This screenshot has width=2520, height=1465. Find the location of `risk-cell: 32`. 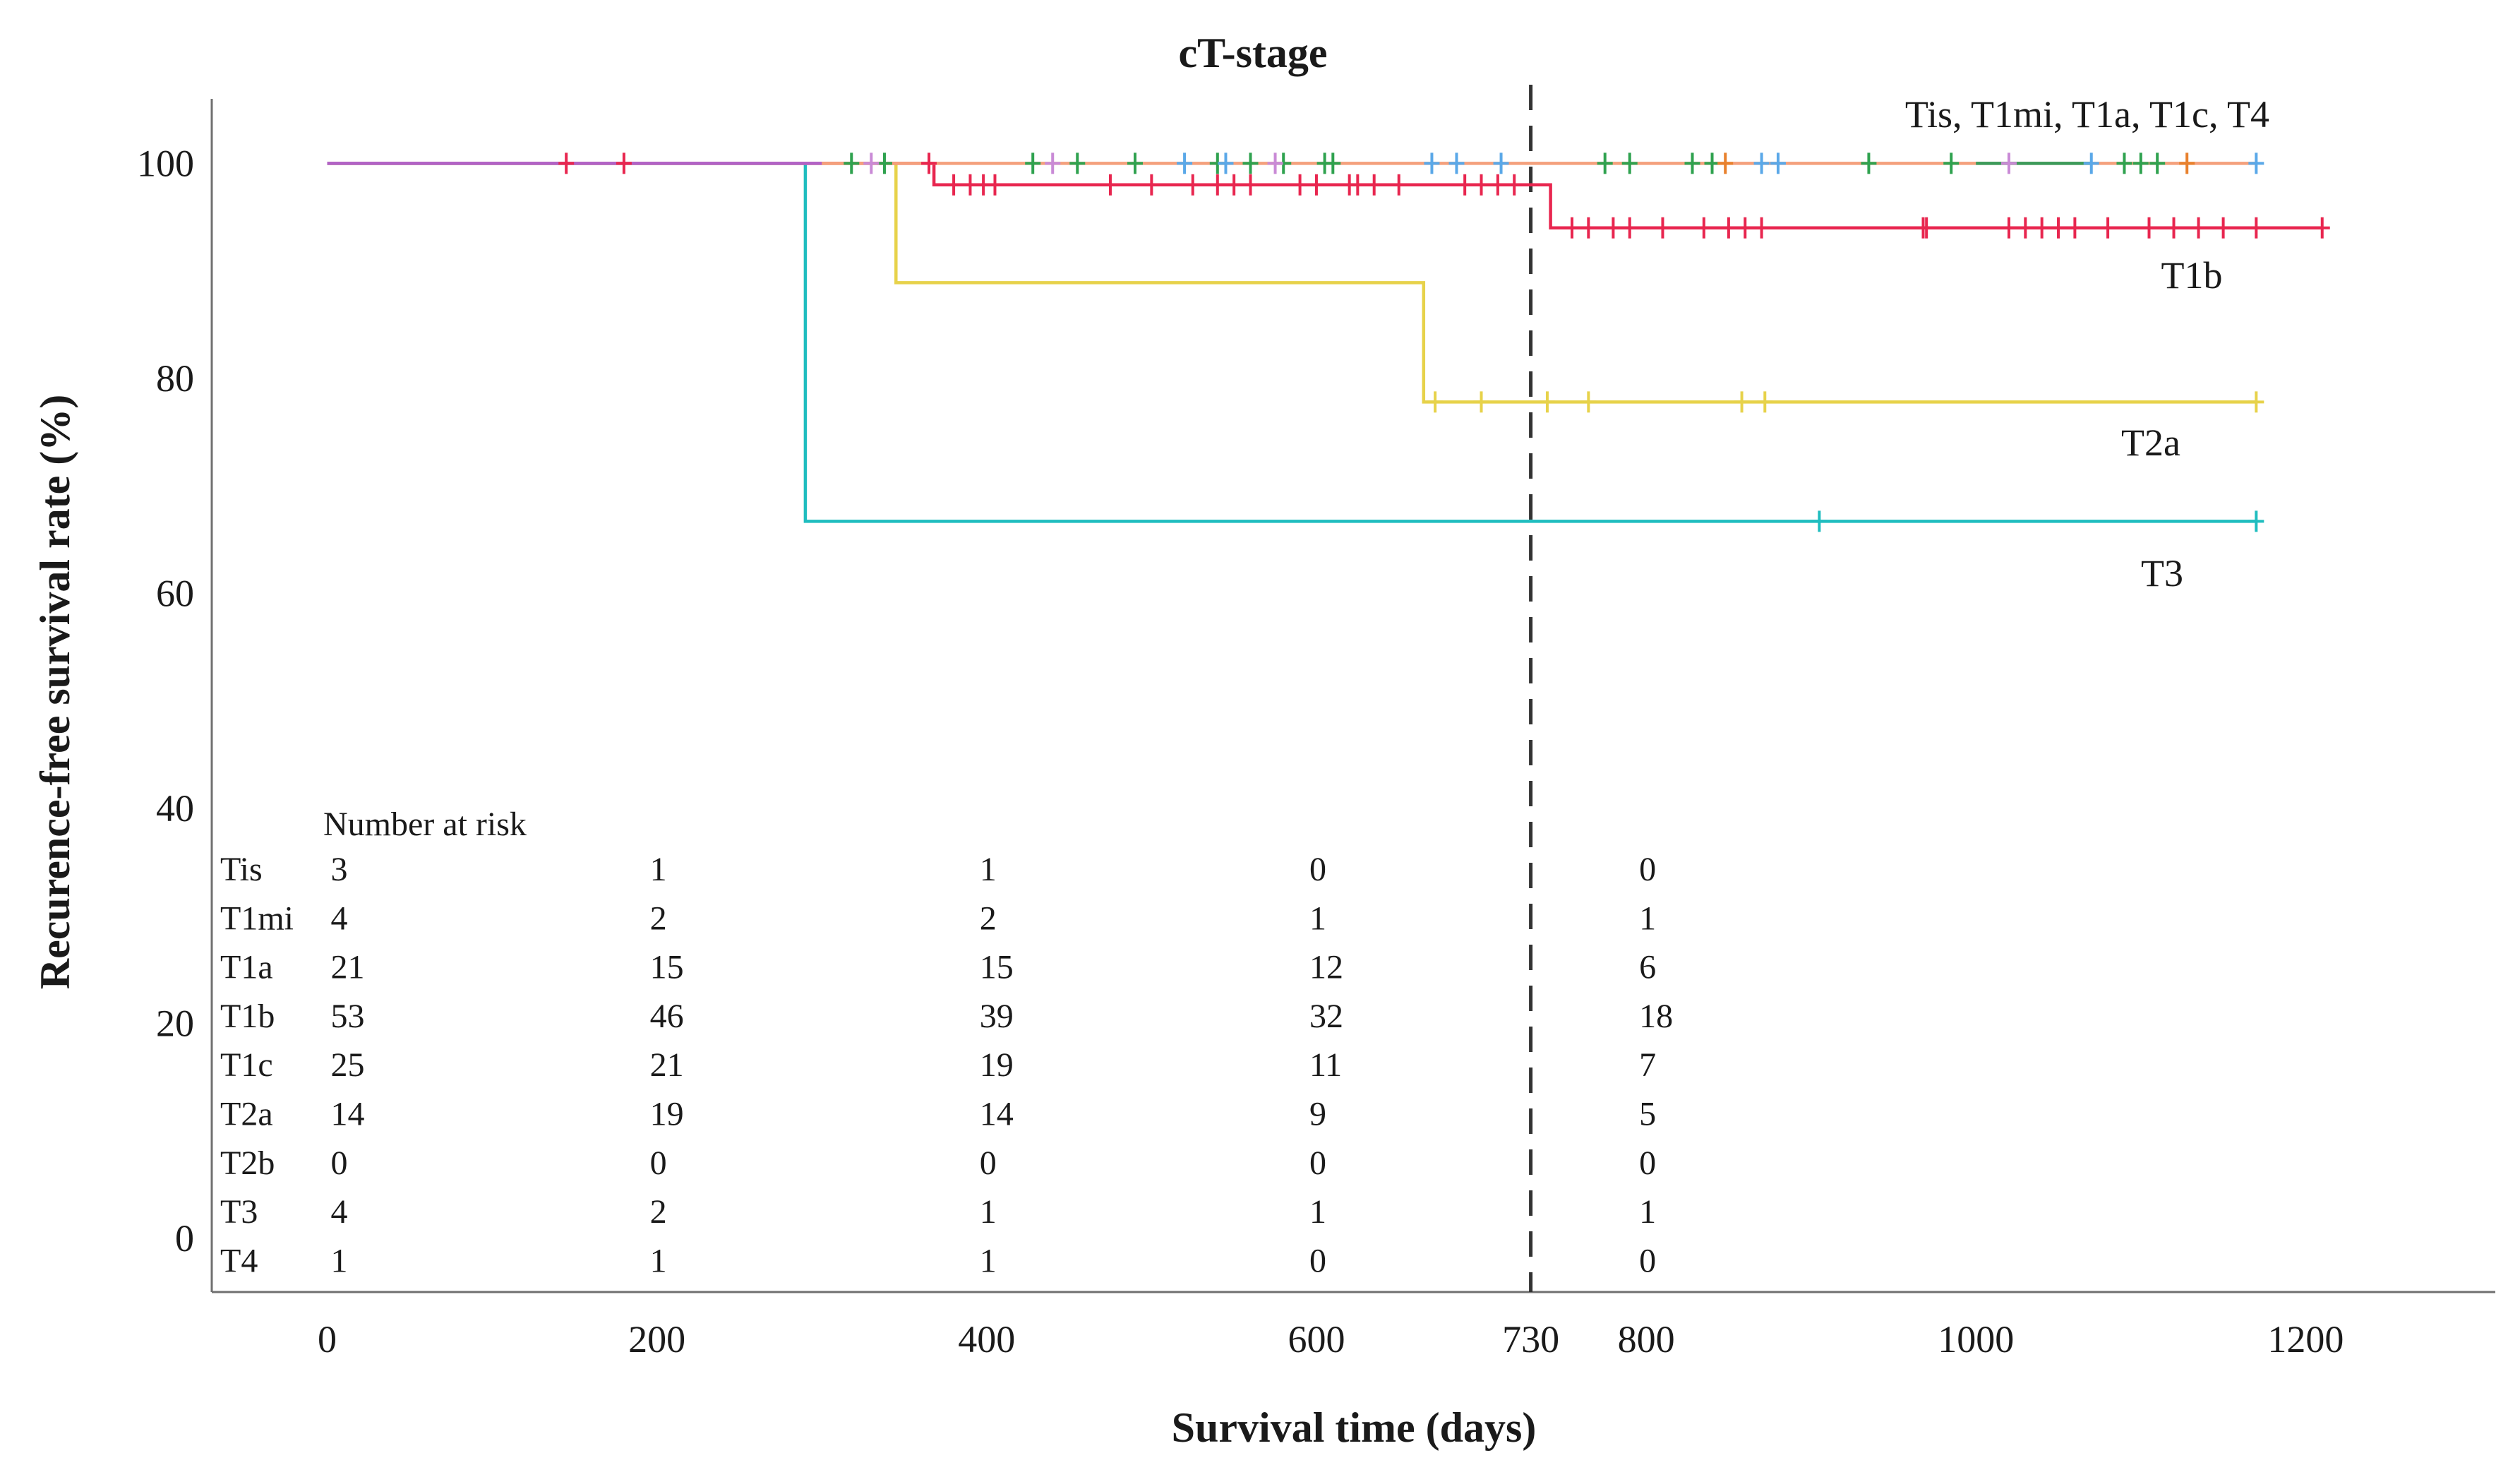

risk-cell: 32 is located at coordinates (1326, 1017).